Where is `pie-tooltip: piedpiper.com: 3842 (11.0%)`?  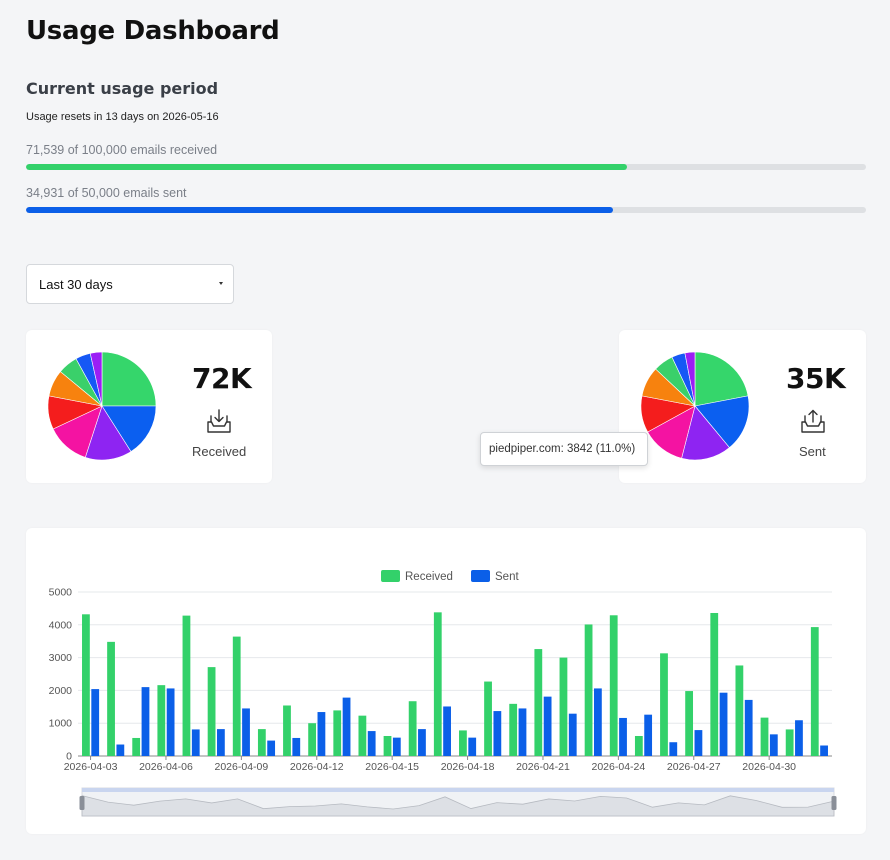 pie-tooltip: piedpiper.com: 3842 (11.0%) is located at coordinates (564, 449).